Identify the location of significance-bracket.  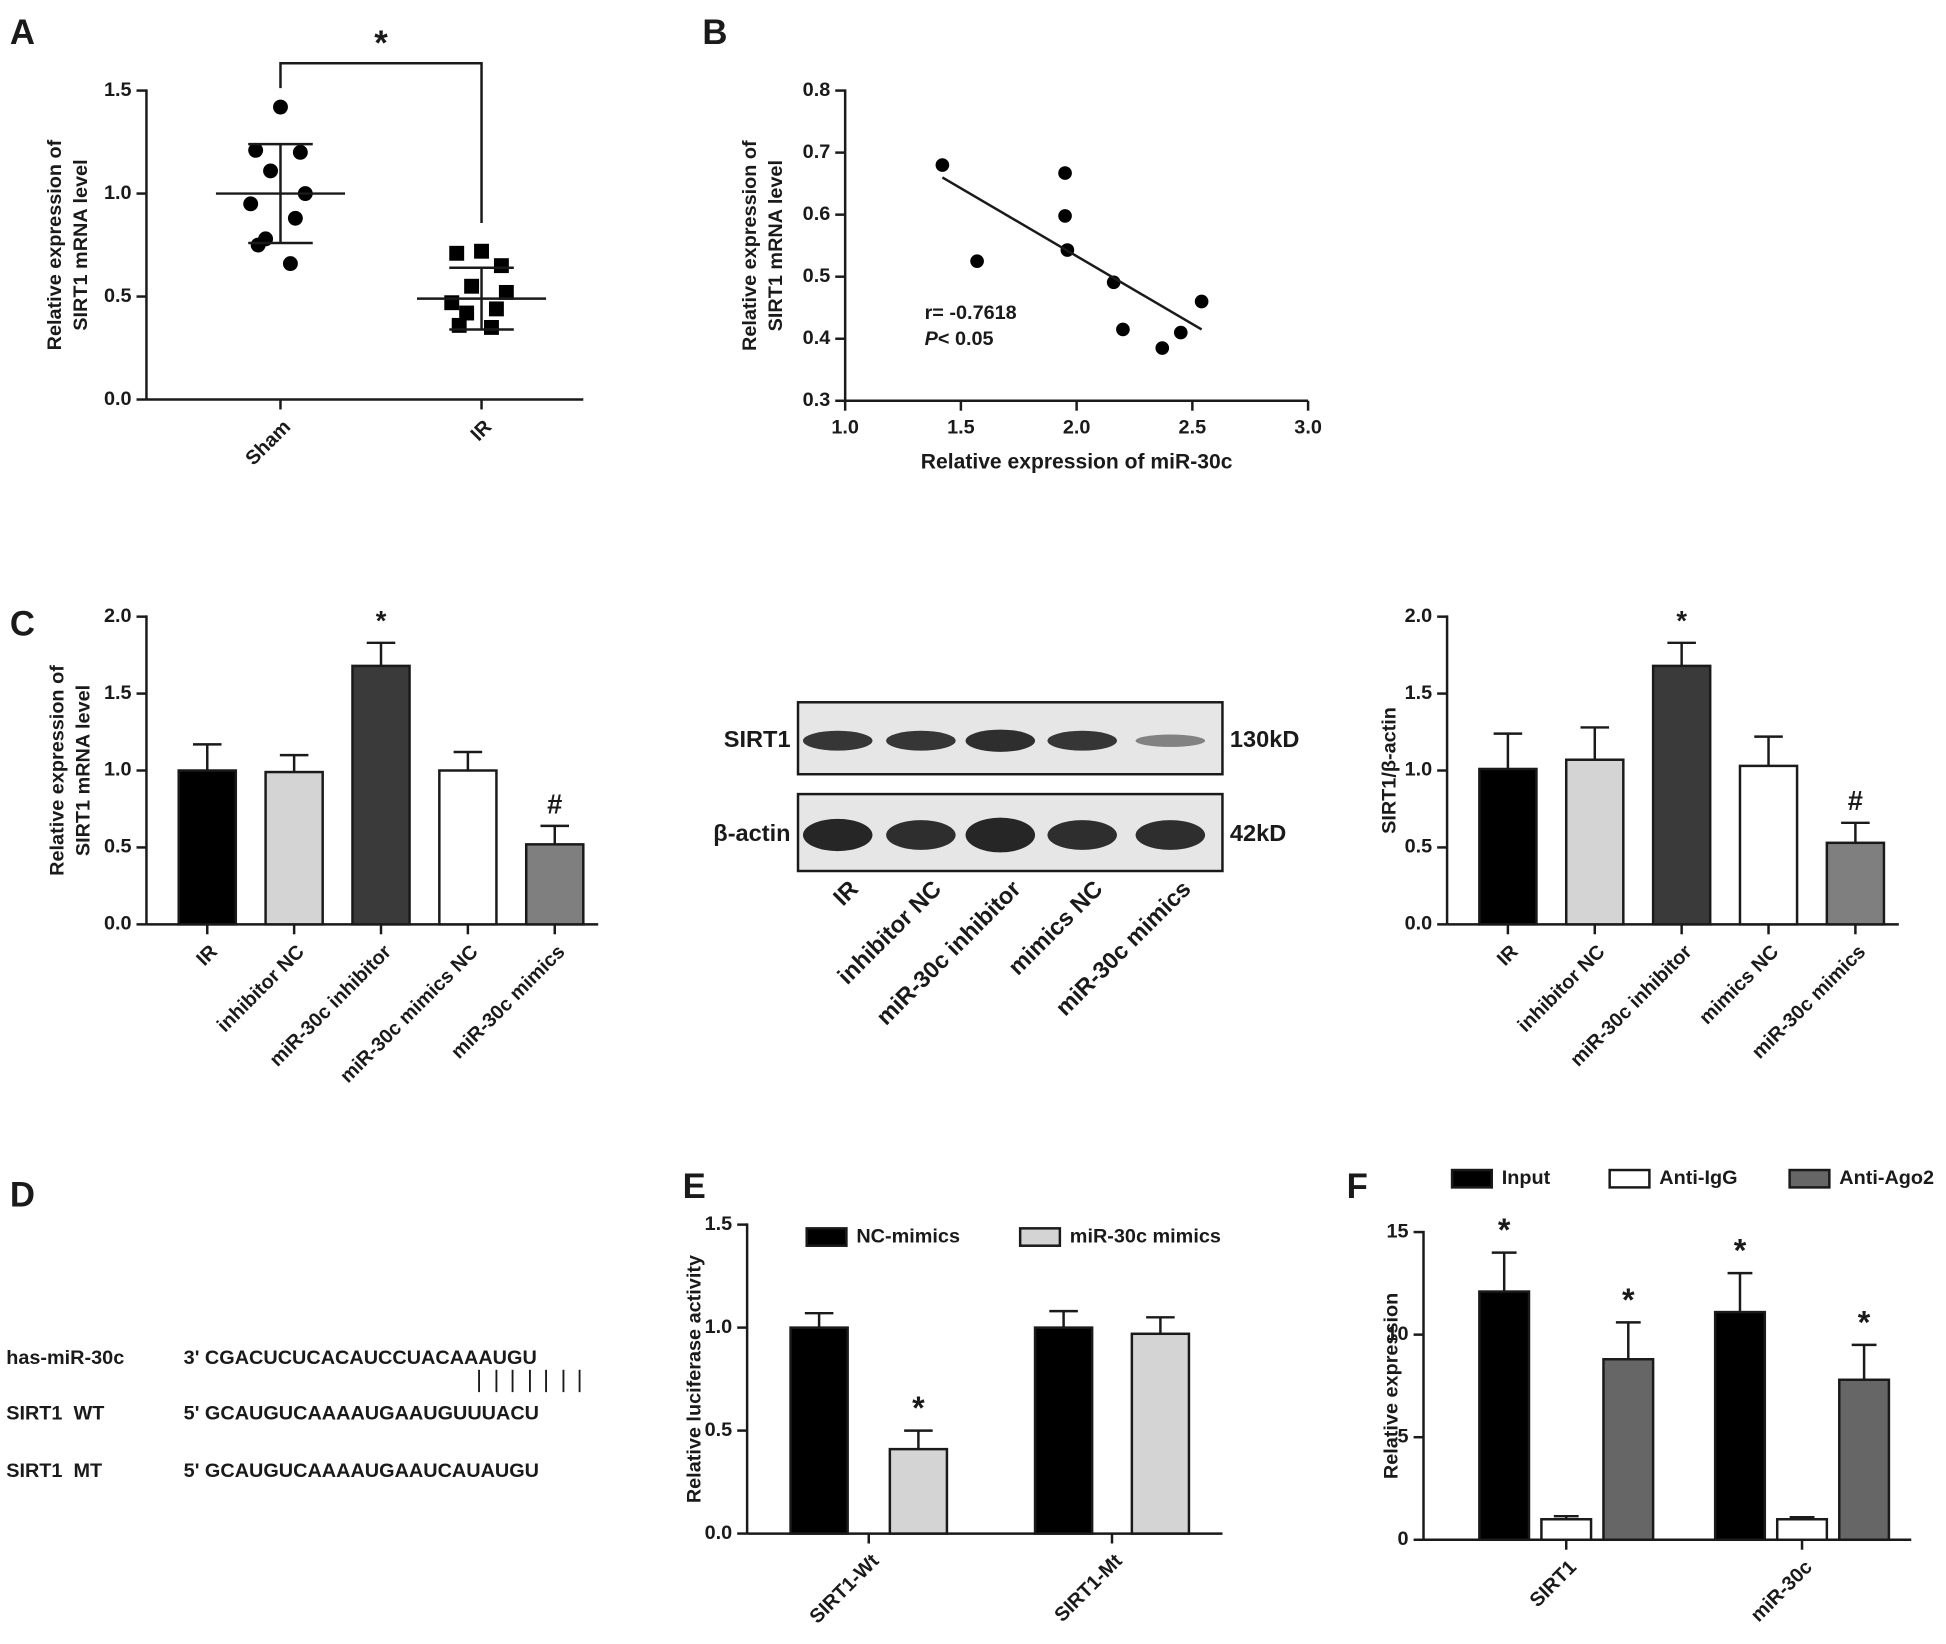
(381, 143).